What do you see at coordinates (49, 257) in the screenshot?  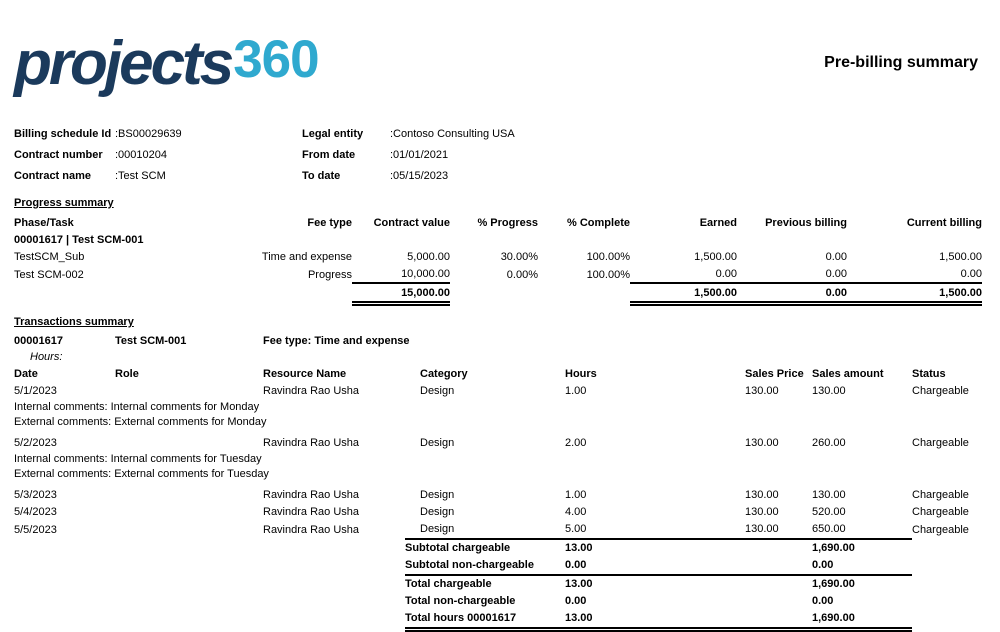 I see `cell-phase: TestSCM_Sub` at bounding box center [49, 257].